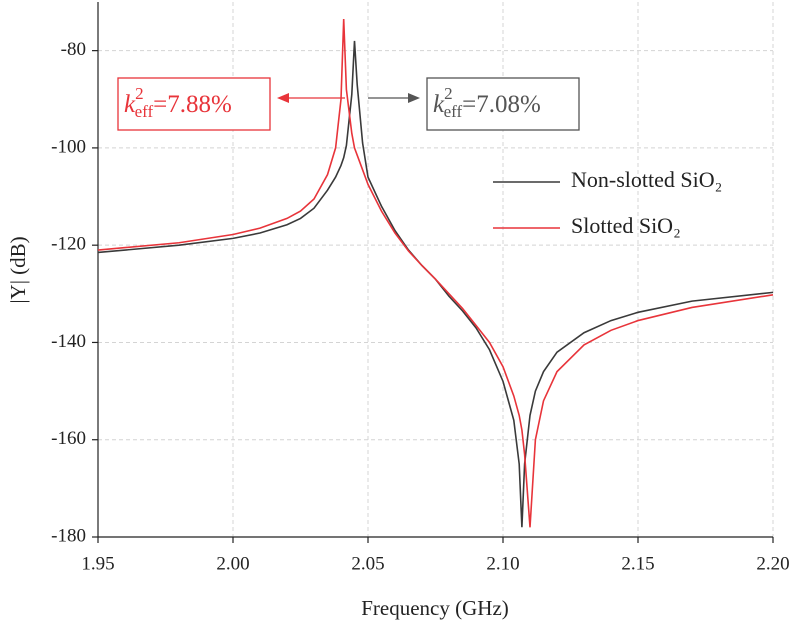 The image size is (795, 631). What do you see at coordinates (637, 563) in the screenshot?
I see `x-tick-label: 2.15` at bounding box center [637, 563].